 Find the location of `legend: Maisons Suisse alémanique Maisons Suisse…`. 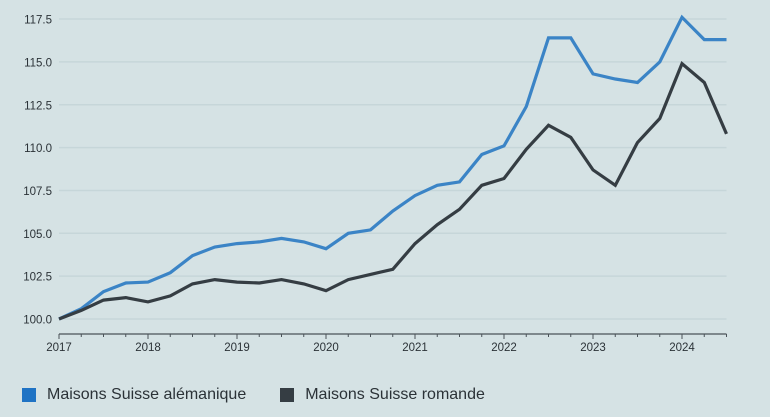

legend: Maisons Suisse alémanique Maisons Suisse… is located at coordinates (253, 395).